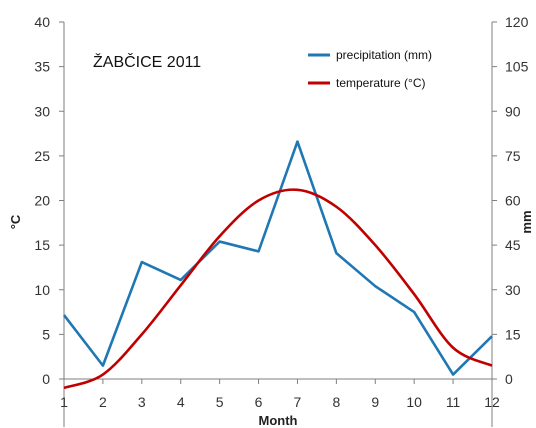 The image size is (536, 428). What do you see at coordinates (42, 22) in the screenshot?
I see `y-left-tick-label: 40` at bounding box center [42, 22].